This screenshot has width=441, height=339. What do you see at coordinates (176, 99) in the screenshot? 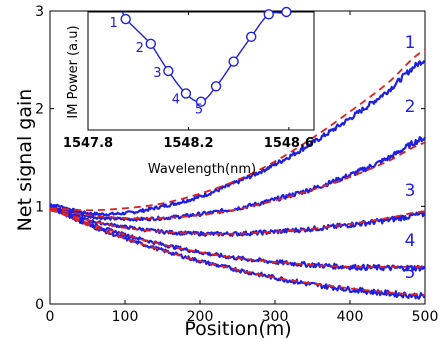
I see `inset-point-label: 4` at bounding box center [176, 99].